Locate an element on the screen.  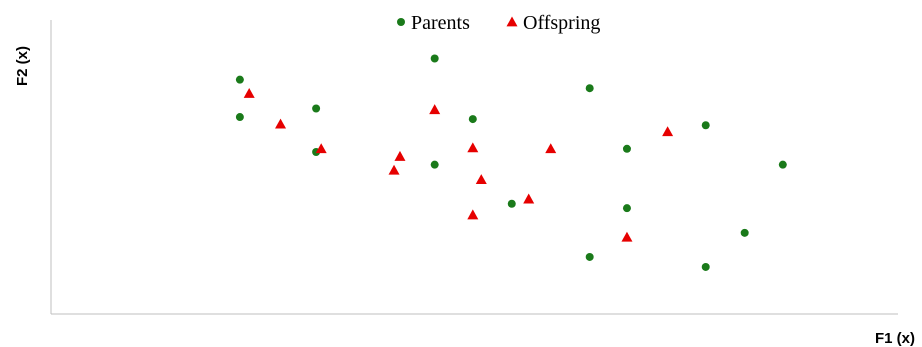
x-axis-title: F1 (x) is located at coordinates (895, 338).